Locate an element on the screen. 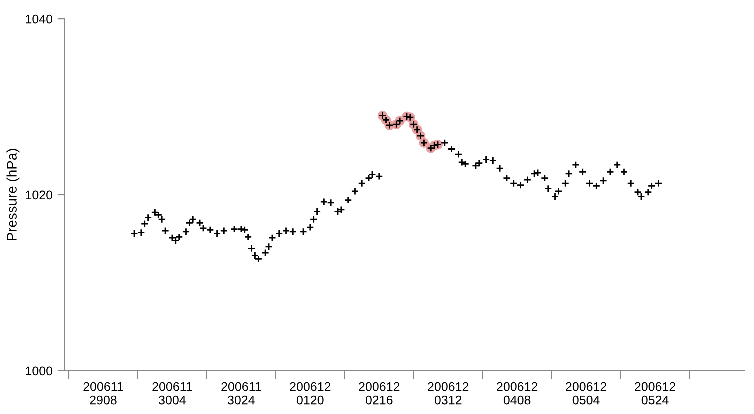 Image resolution: width=754 pixels, height=414 pixels. x-tick-label: 200612 0120 is located at coordinates (310, 393).